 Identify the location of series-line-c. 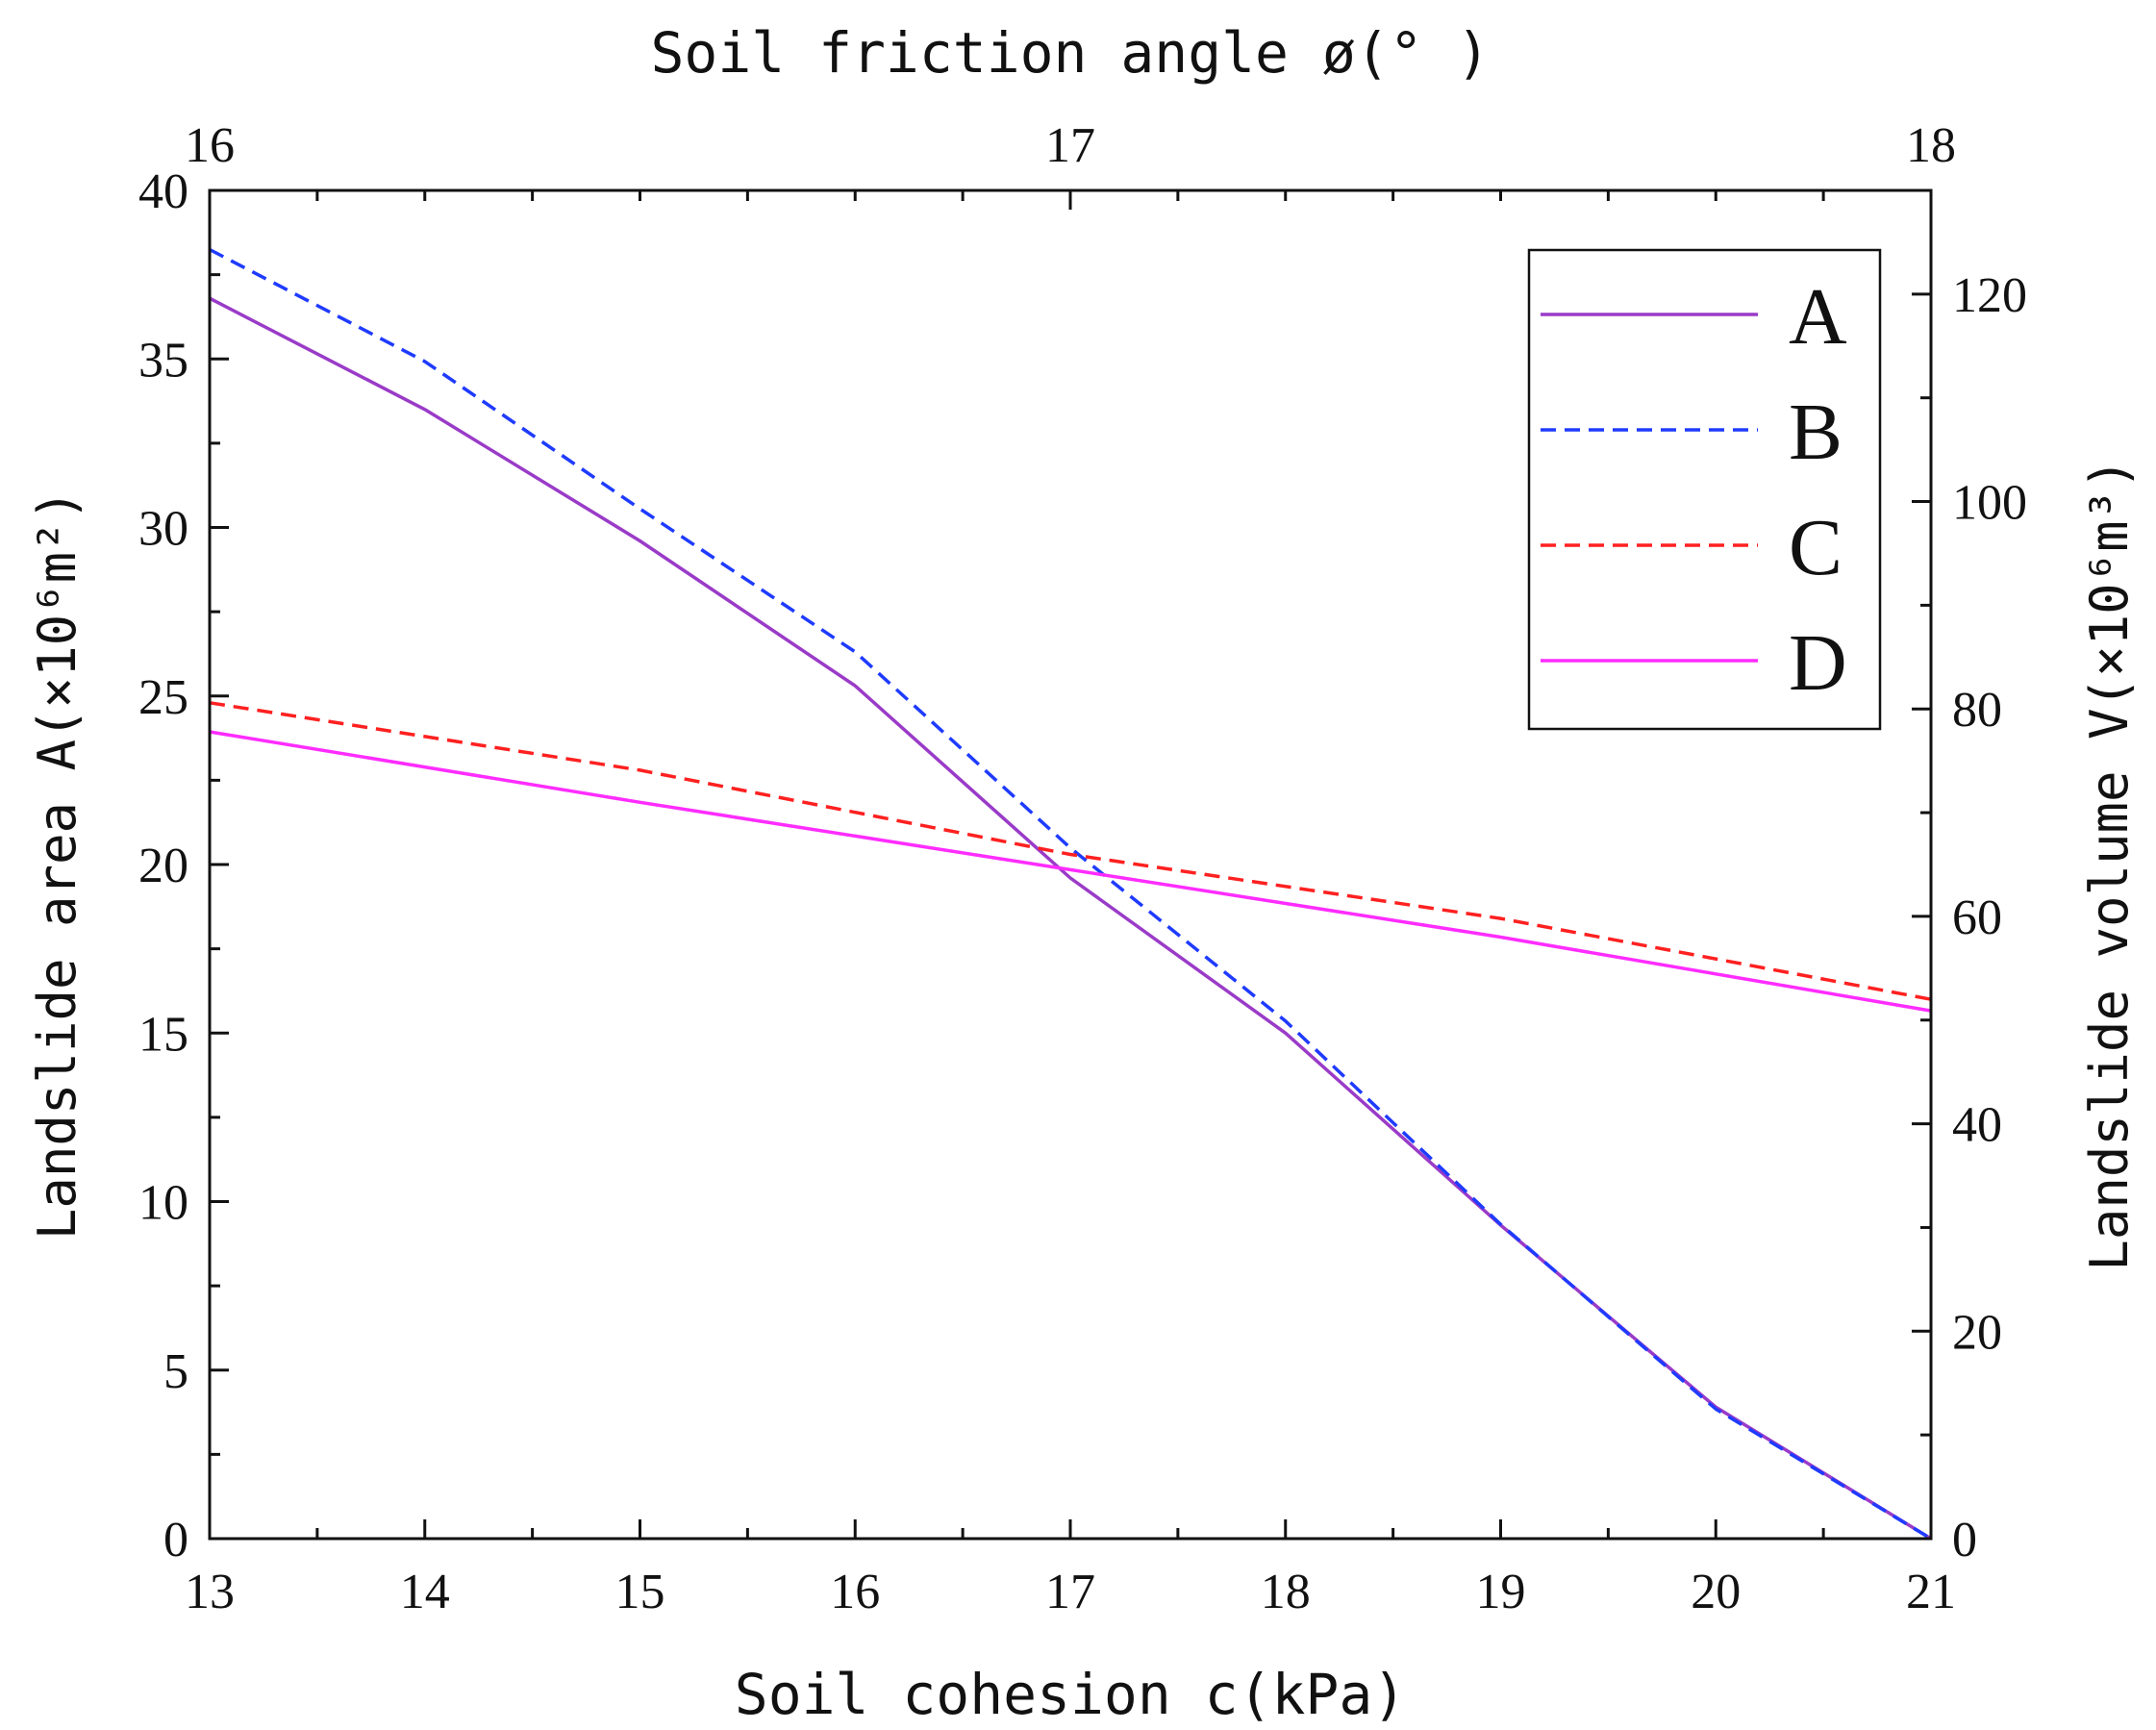
(1070, 851).